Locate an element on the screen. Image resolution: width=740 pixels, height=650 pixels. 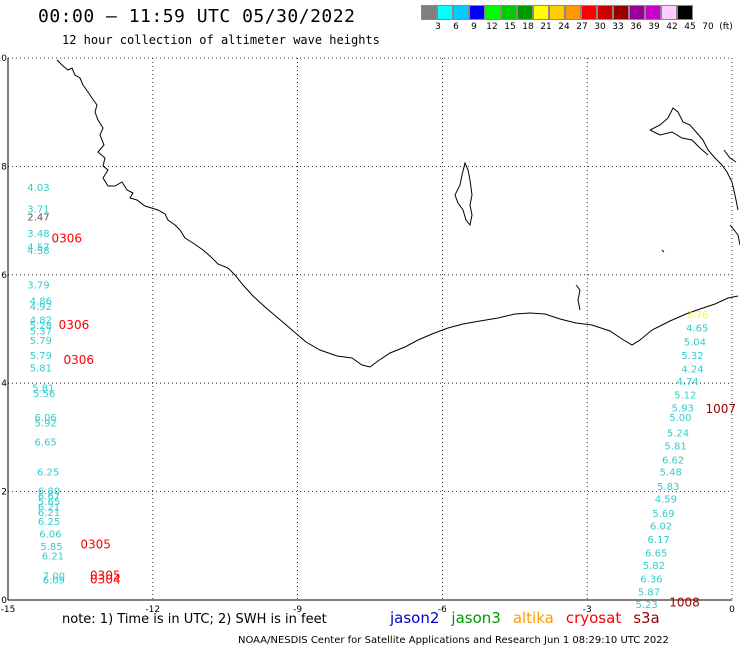
y-tick-label: 10 is located at coordinates (3, 59).